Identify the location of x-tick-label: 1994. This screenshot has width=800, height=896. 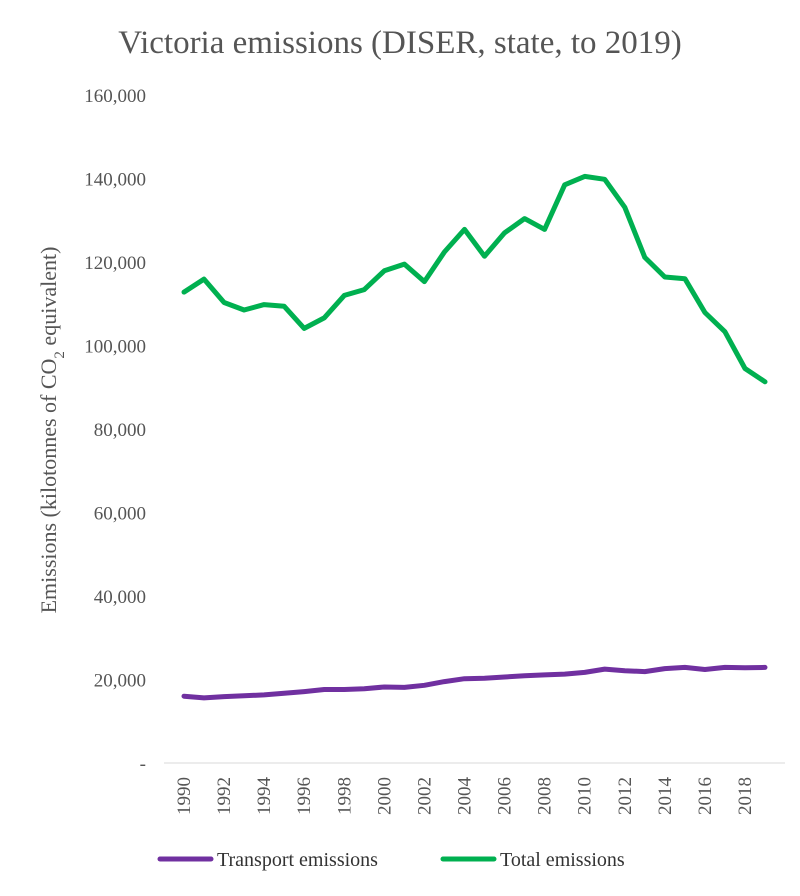
(264, 796).